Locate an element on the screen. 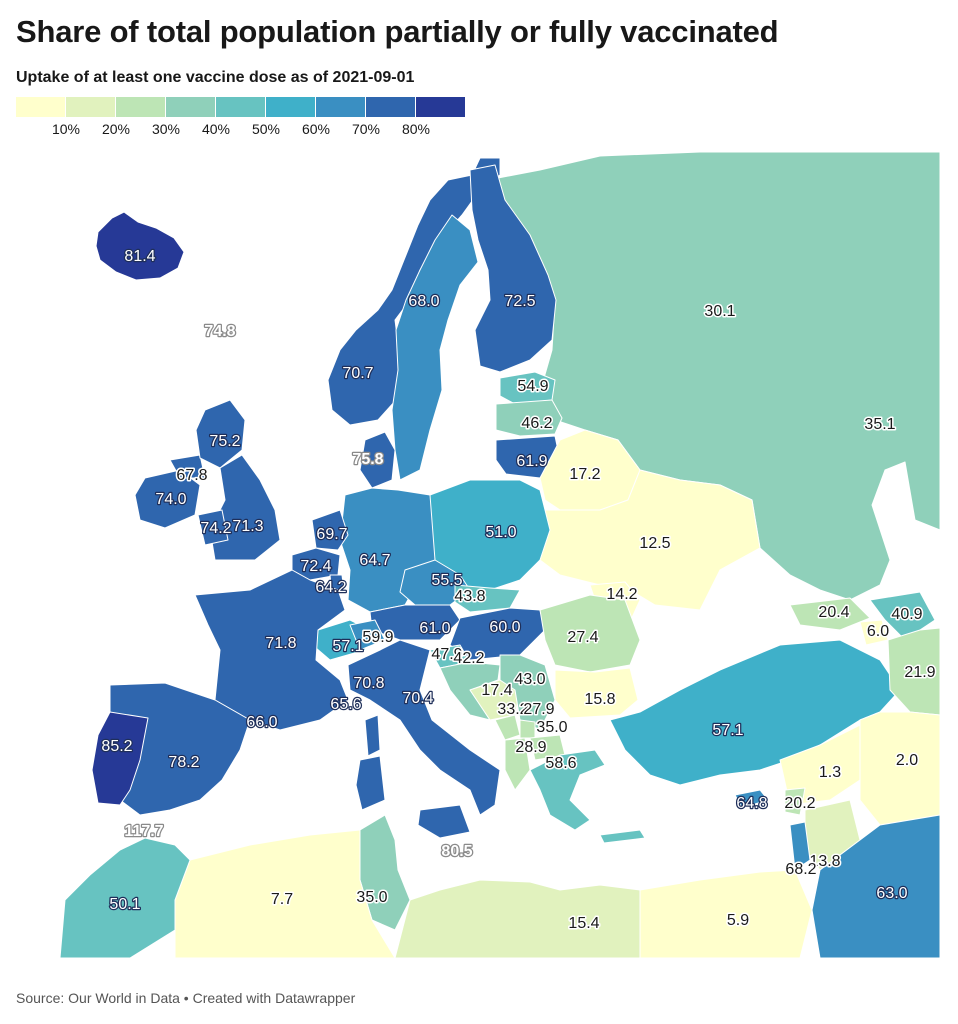  region-morocco is located at coordinates (125, 898).